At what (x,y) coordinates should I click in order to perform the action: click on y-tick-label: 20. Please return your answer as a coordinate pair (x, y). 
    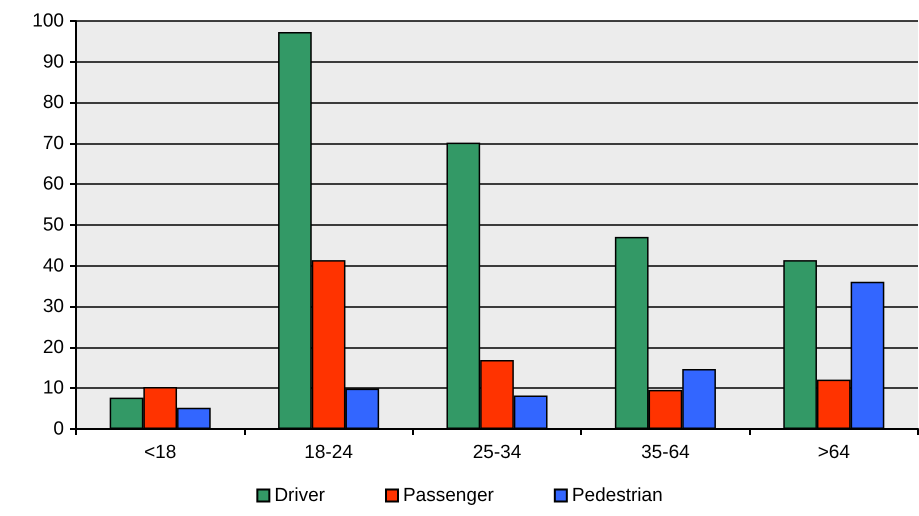
    Looking at the image, I should click on (53, 347).